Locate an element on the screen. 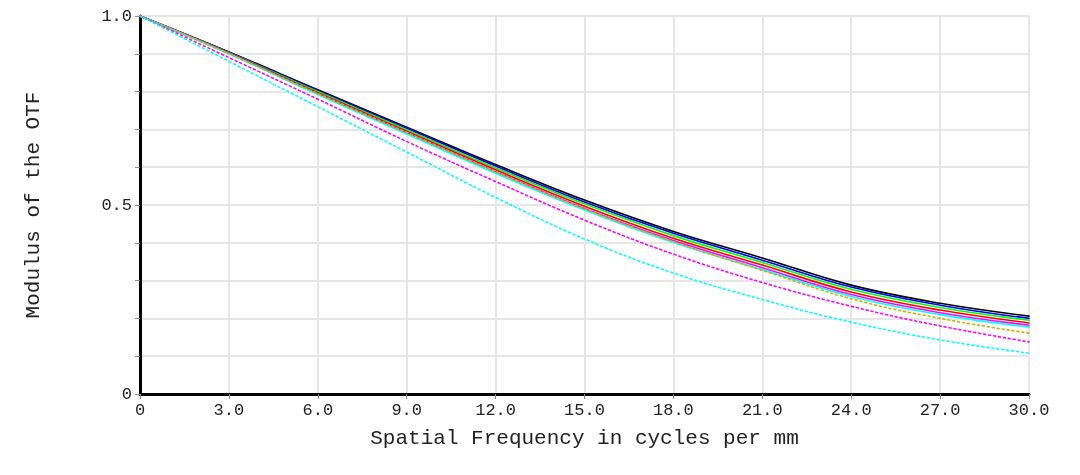 This screenshot has height=475, width=1080. x-tick-label: 6.0 is located at coordinates (318, 410).